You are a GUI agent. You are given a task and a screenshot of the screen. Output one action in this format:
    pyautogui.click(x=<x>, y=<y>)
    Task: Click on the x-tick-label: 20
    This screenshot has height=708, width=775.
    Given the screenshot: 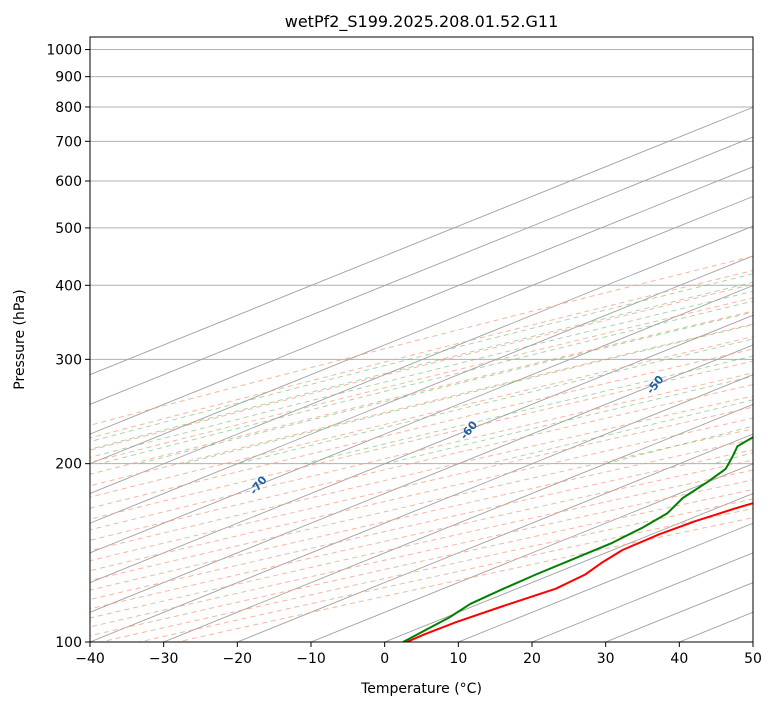 What is the action you would take?
    pyautogui.click(x=532, y=659)
    